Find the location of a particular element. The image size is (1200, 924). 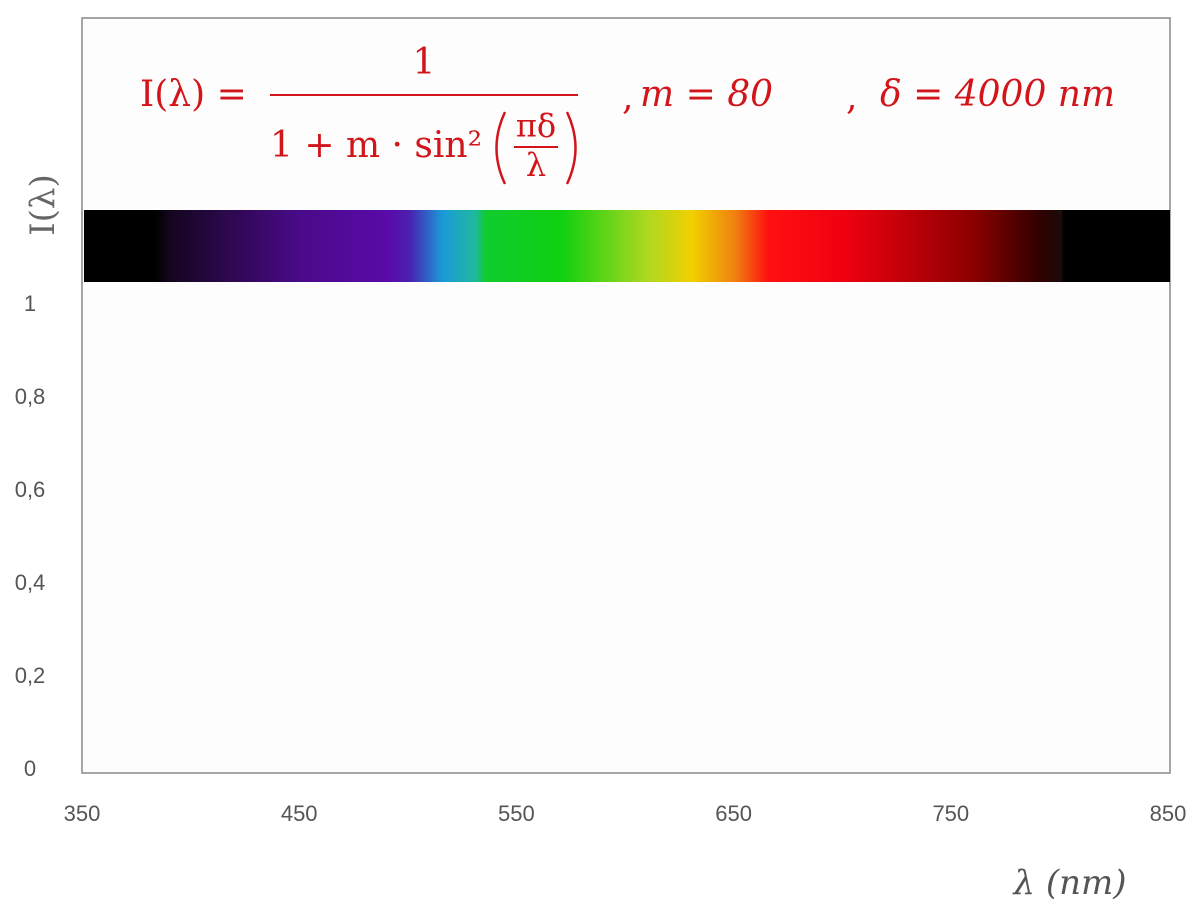

y-tick-label: 0 is located at coordinates (30, 768).